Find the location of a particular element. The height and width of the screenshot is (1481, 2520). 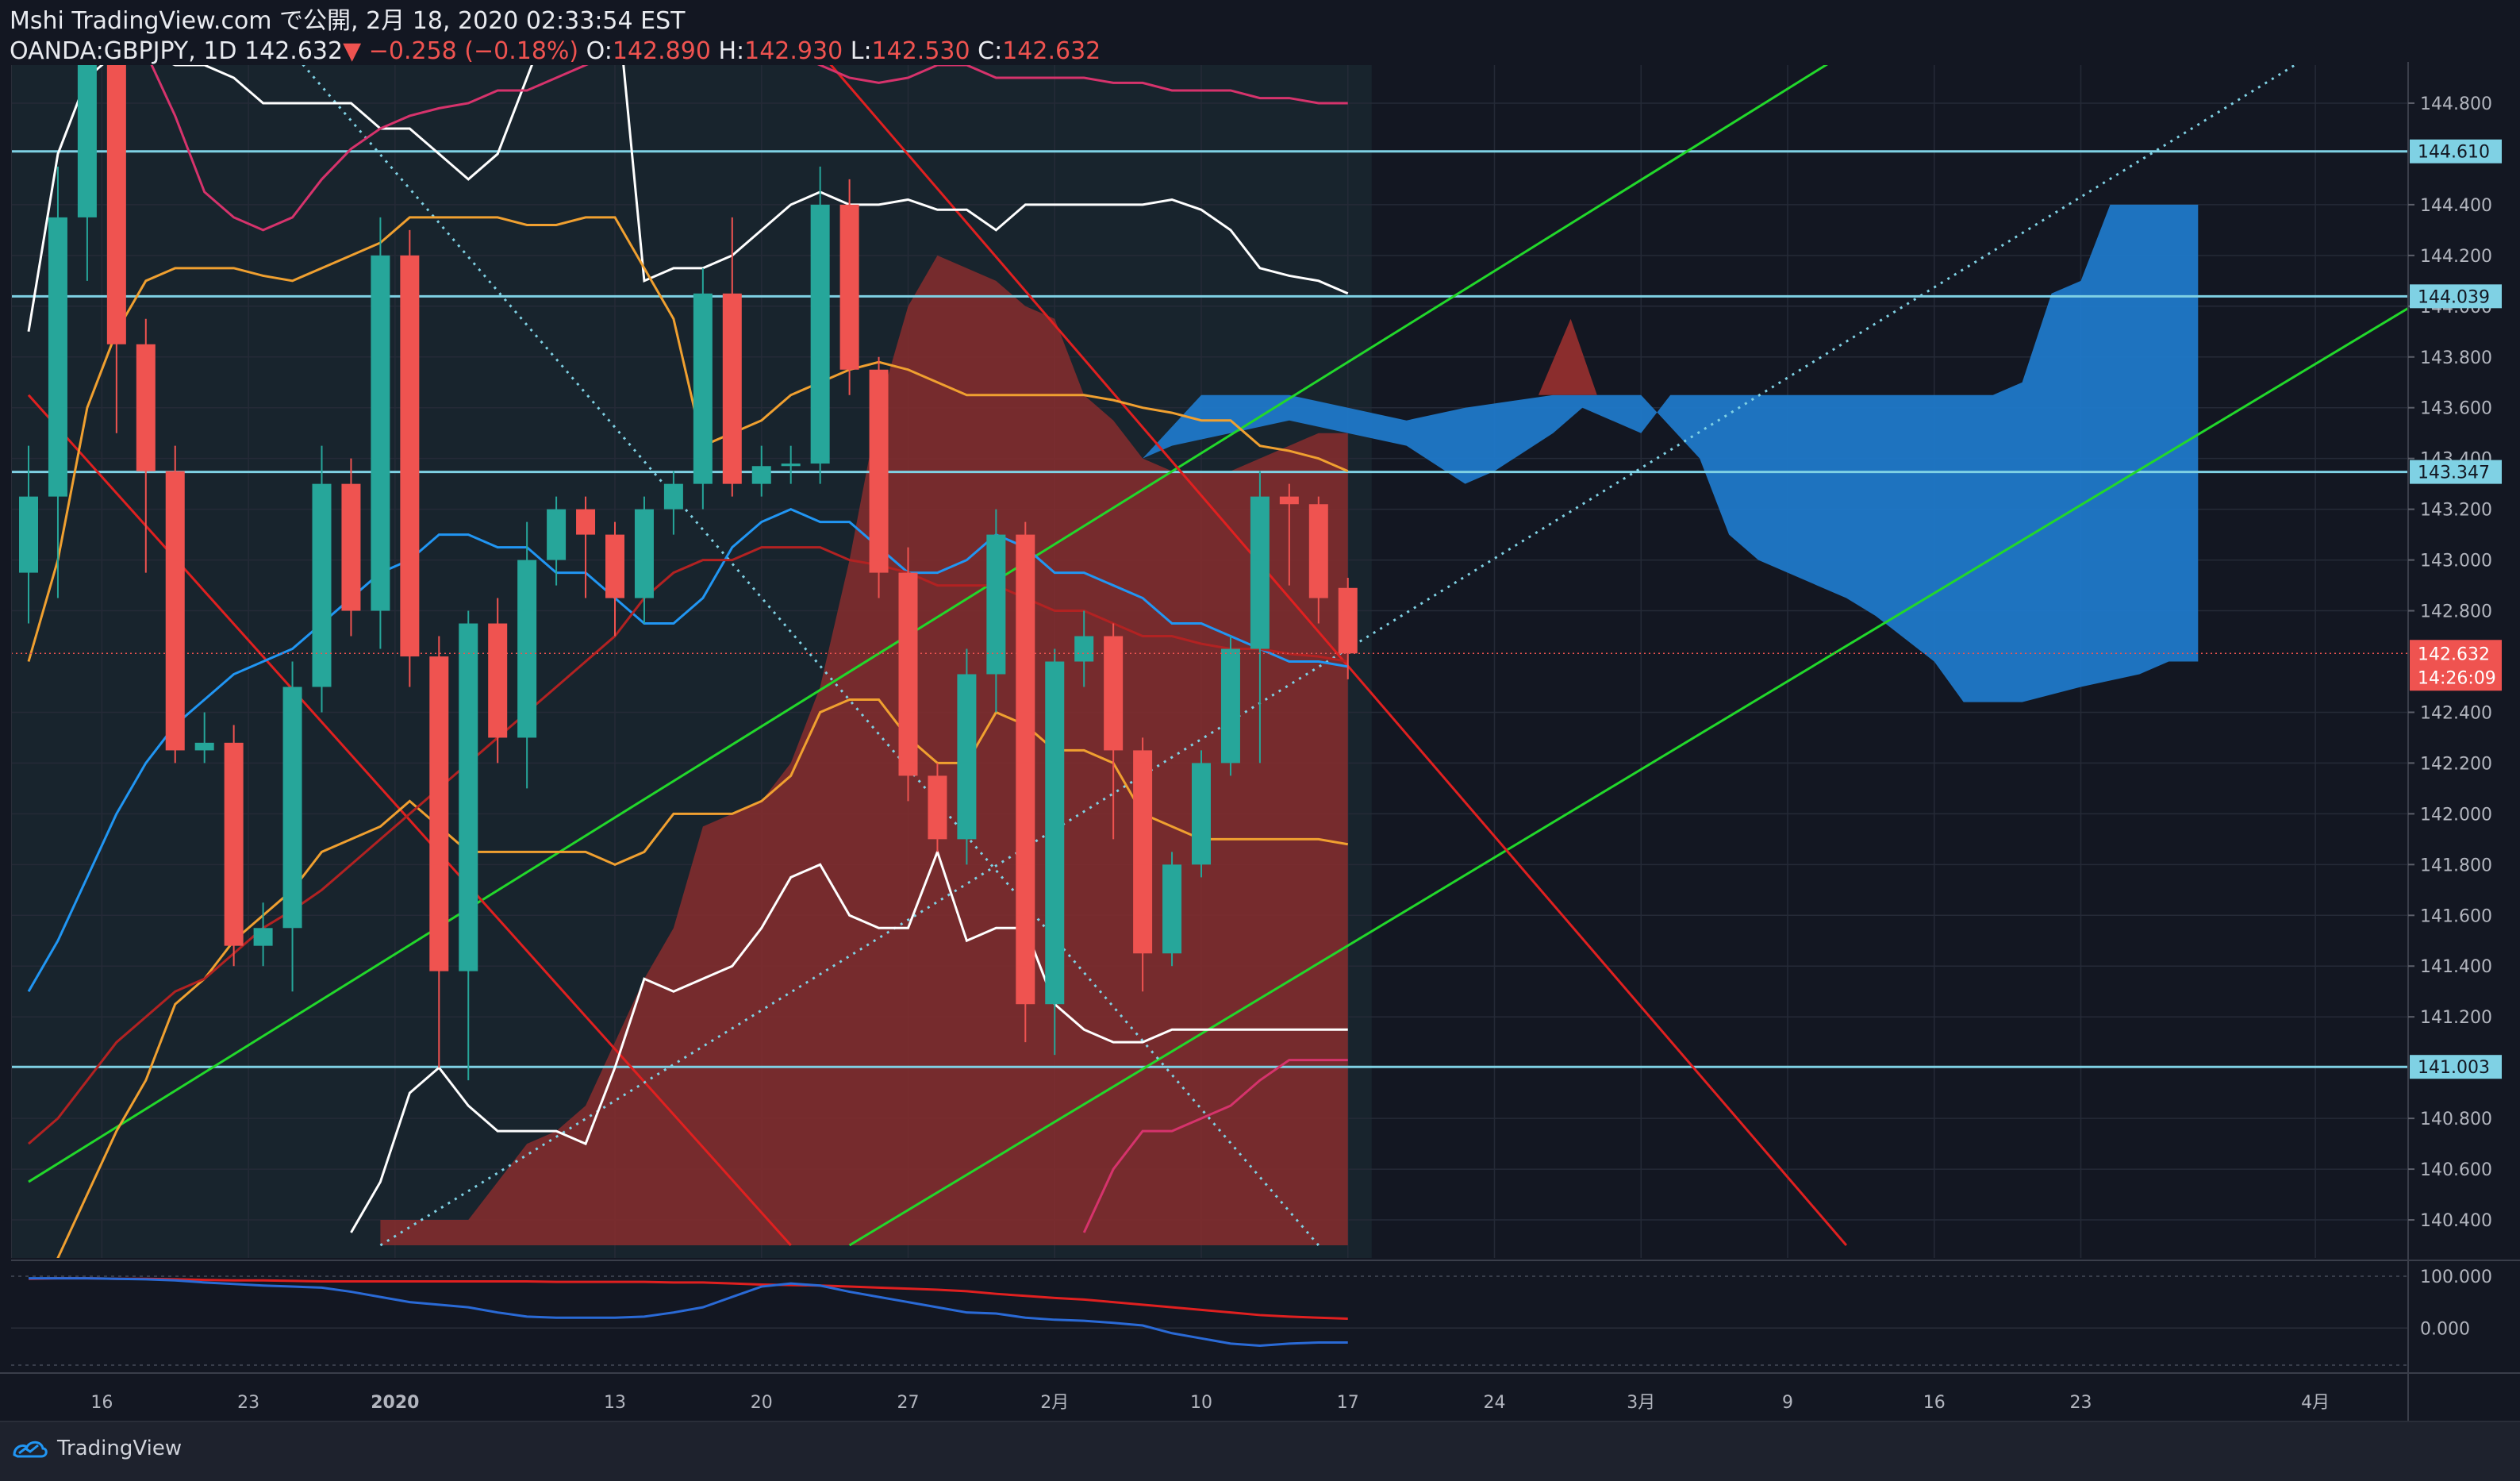

price-tick-label: 140.800 is located at coordinates (2456, 1120).